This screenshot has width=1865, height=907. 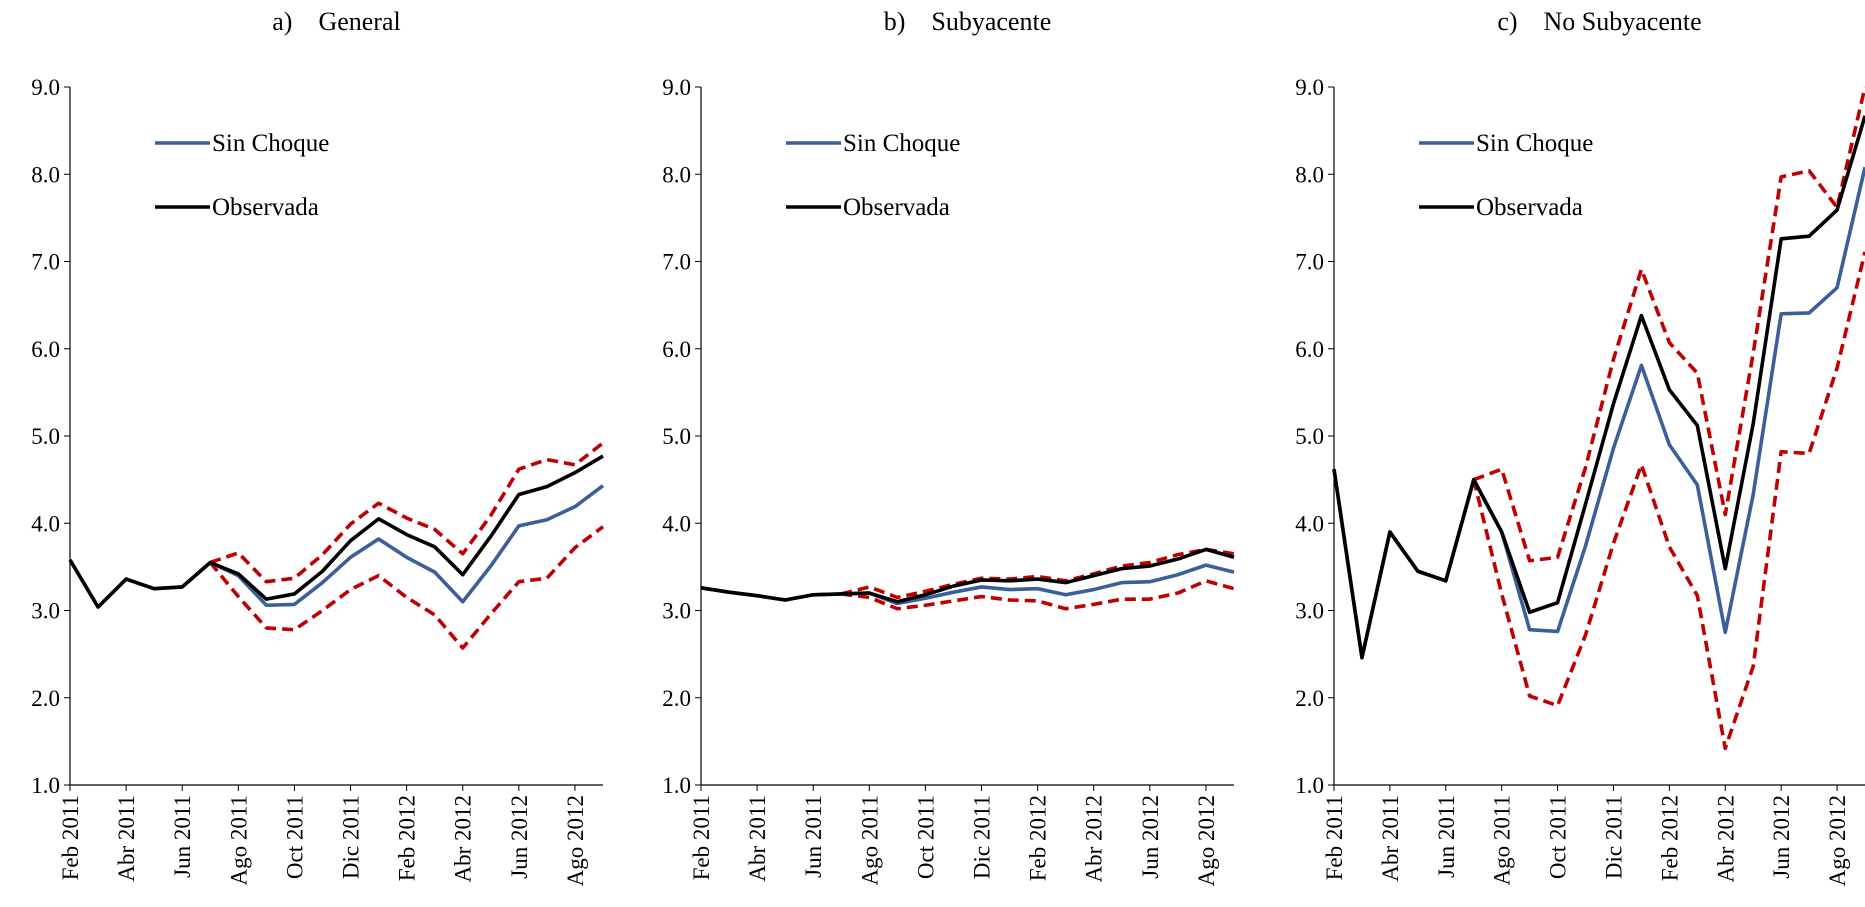 I want to click on panel-title: c) No Subyacente, so click(x=1599, y=21).